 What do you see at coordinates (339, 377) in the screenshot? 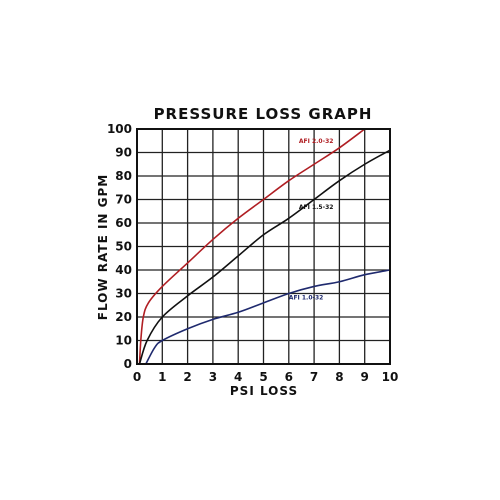
I see `x-tick-label: 8` at bounding box center [339, 377].